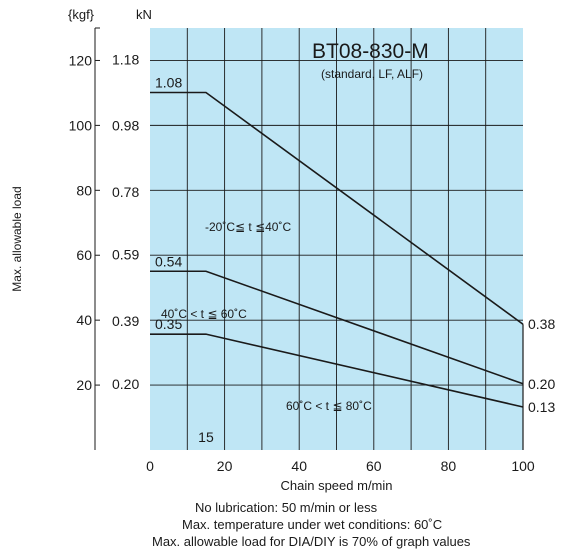  Describe the element at coordinates (248, 227) in the screenshot. I see `series-condition-label-1: -20˚C≦ t ≦40˚C` at that location.